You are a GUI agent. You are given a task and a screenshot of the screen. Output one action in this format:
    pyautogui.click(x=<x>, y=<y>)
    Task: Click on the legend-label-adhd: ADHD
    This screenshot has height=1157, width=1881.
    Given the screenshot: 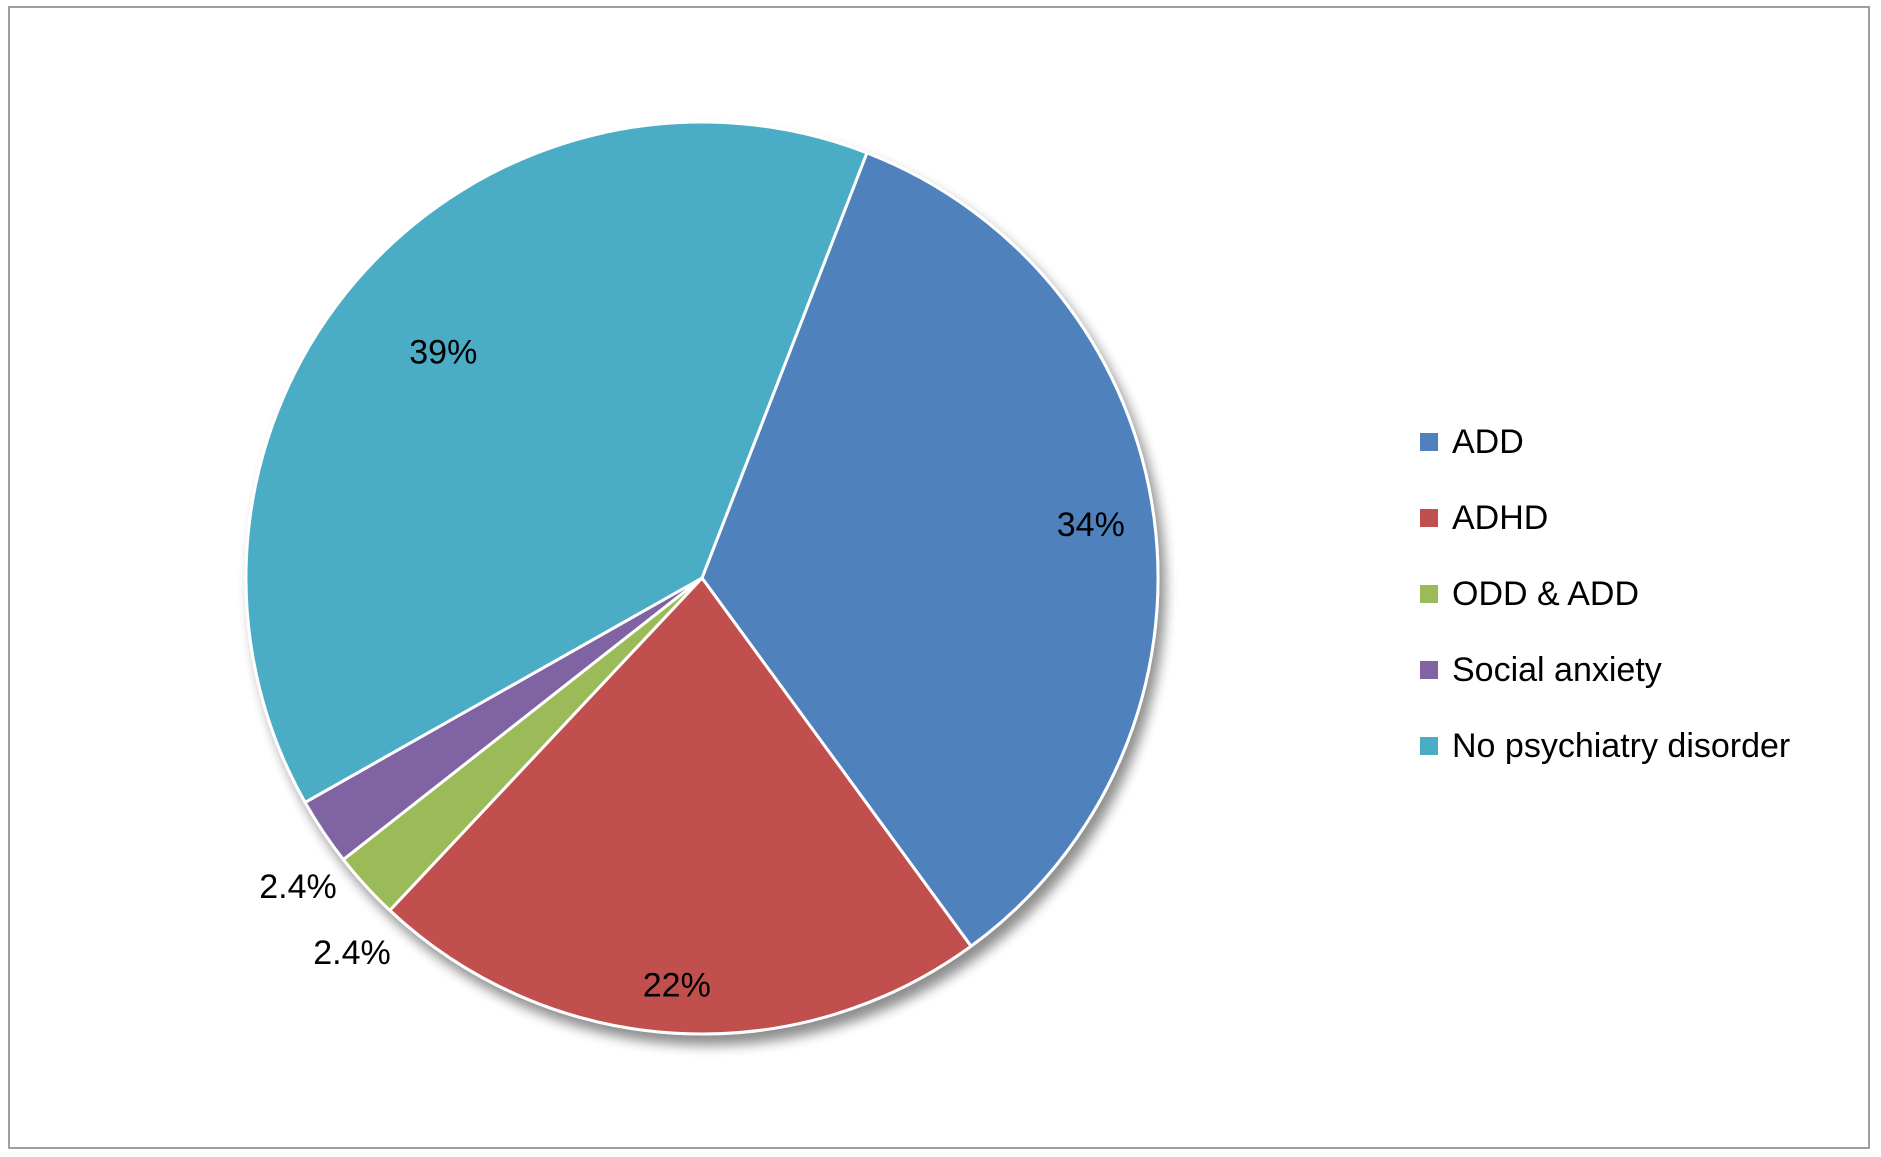 What is the action you would take?
    pyautogui.click(x=1500, y=517)
    